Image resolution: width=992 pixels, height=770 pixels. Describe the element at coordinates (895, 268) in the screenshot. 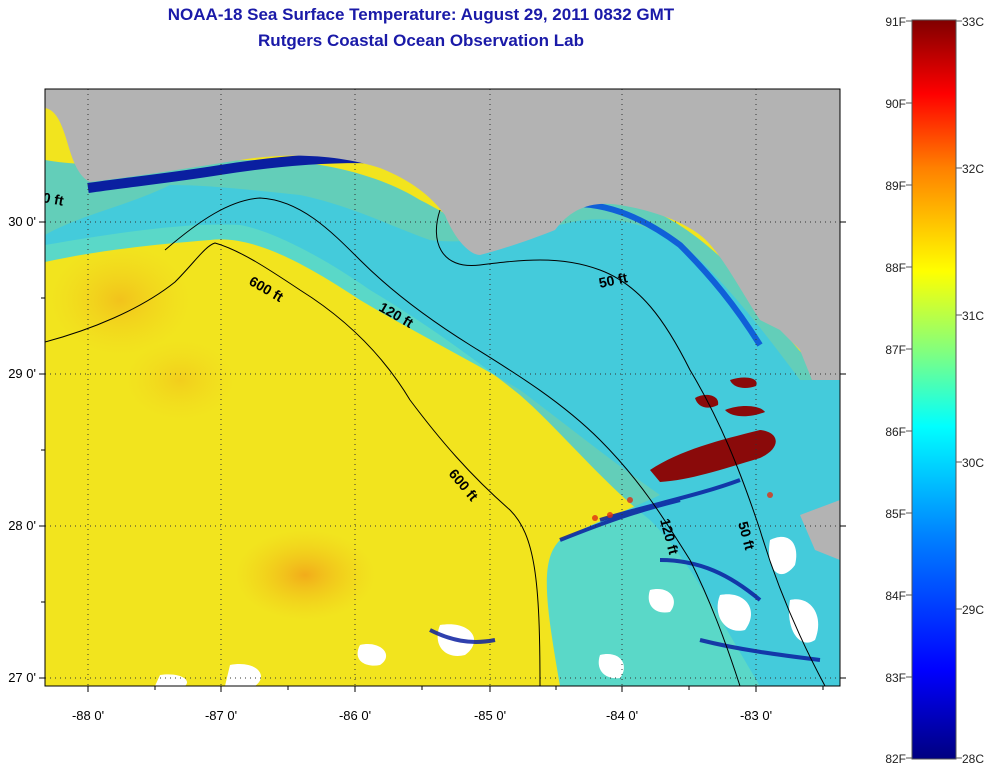

I see `cb-f-label: 88F` at that location.